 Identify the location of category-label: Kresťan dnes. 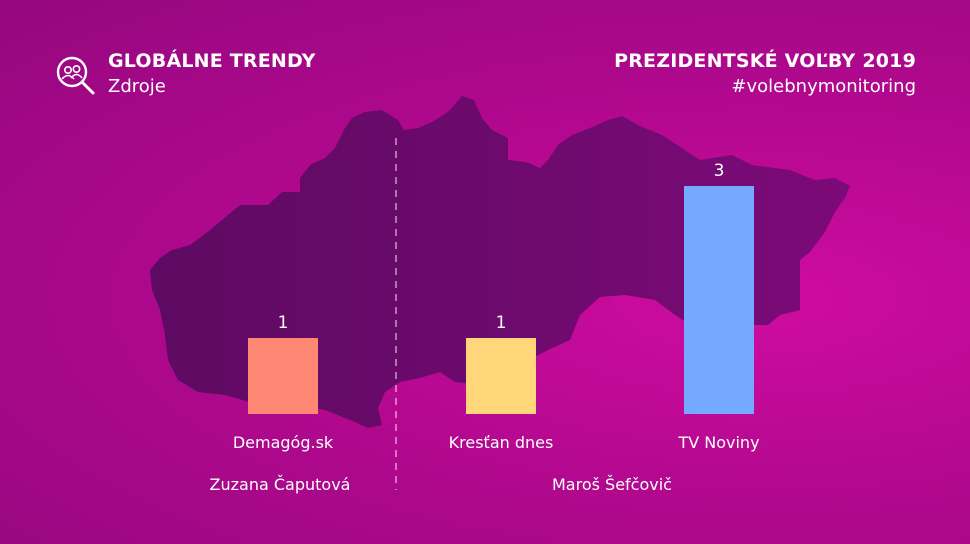
(501, 442).